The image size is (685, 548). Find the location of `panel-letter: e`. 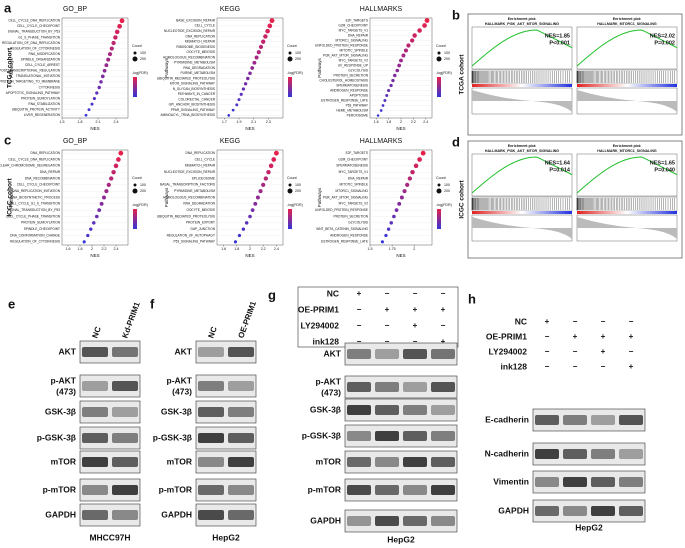

panel-letter: e is located at coordinates (11, 303).